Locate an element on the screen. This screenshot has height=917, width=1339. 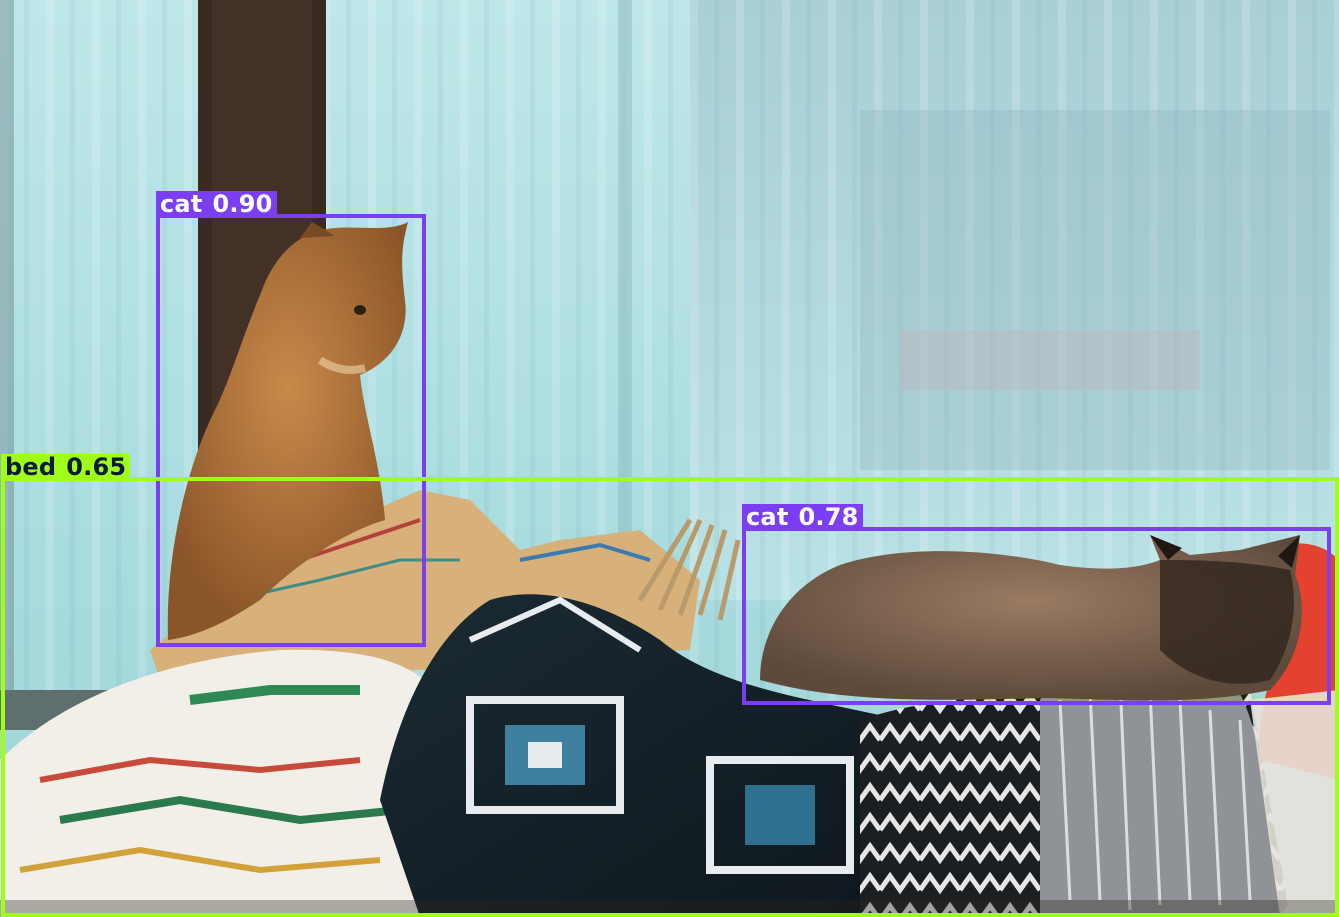
detection-label: bed is located at coordinates (31, 467).